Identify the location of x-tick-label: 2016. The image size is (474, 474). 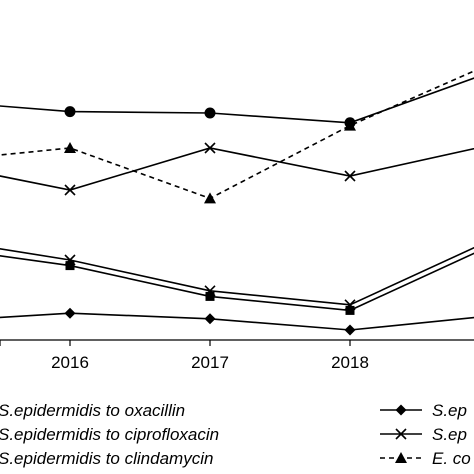
(70, 362).